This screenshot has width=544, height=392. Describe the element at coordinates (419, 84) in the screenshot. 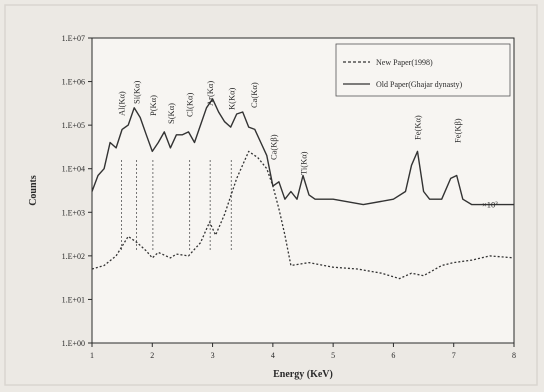

I see `legend-label-old-paper: Old Paper(Ghajar dynasty)` at that location.